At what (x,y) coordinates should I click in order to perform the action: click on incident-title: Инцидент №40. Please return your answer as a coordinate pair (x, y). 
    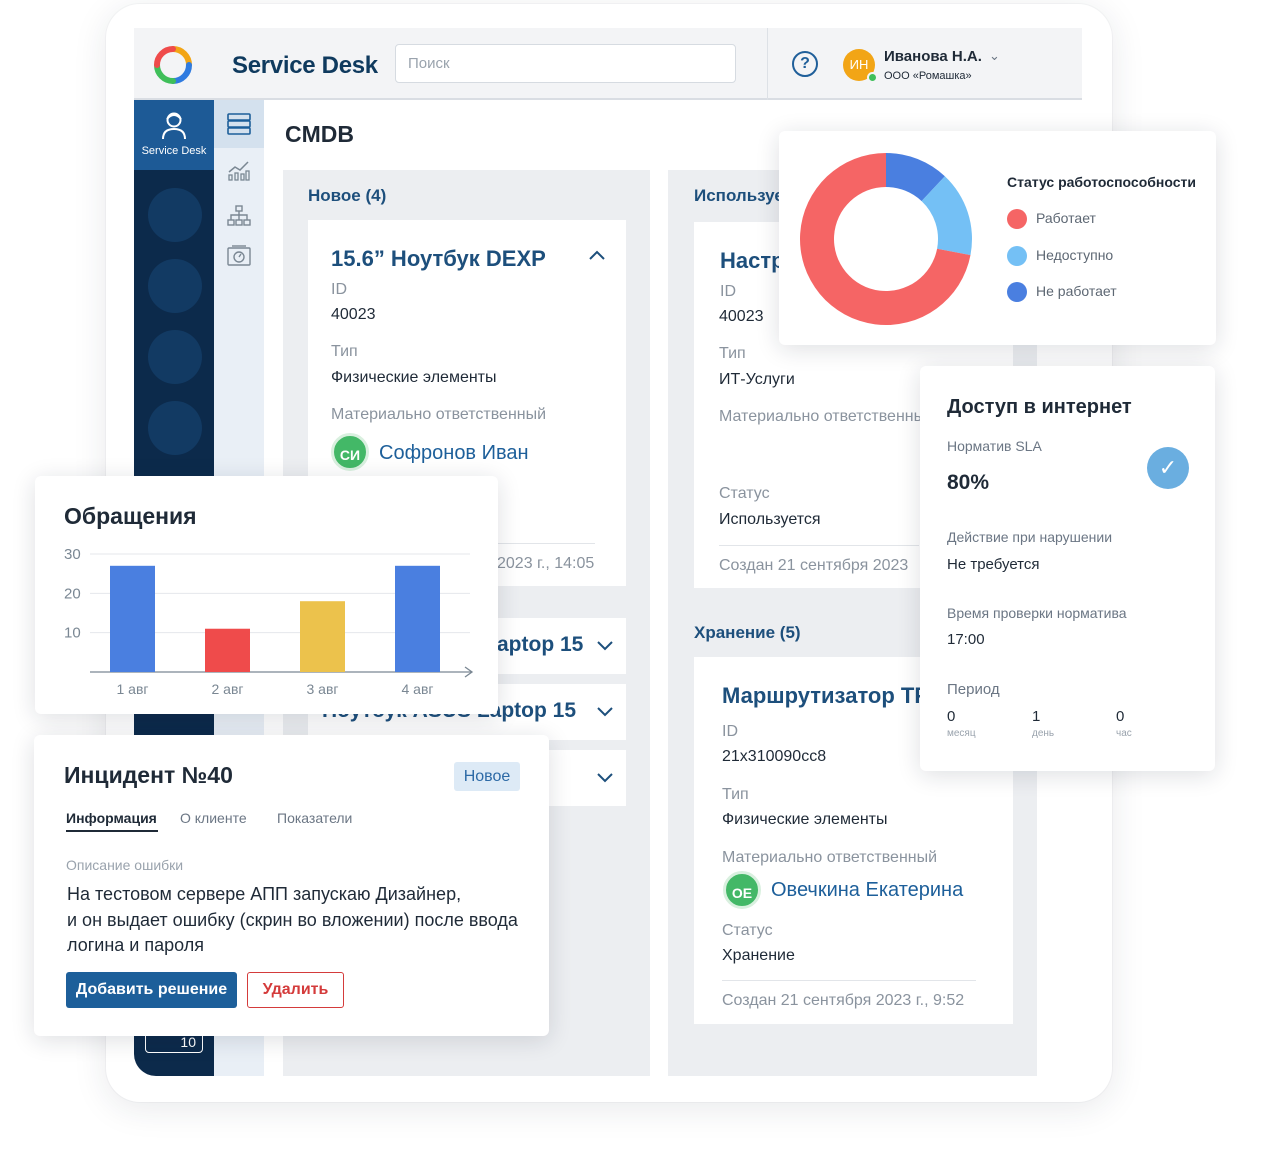
    Looking at the image, I should click on (148, 775).